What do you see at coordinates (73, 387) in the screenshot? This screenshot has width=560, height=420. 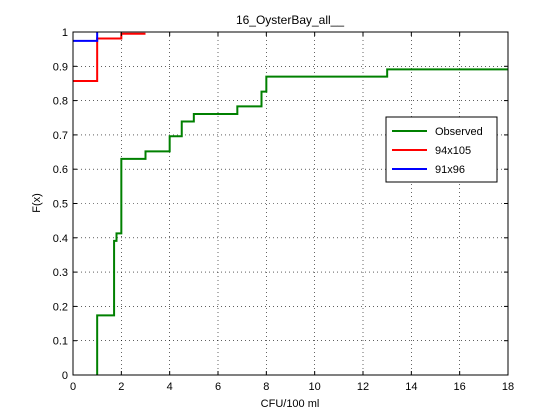 I see `x-tick-label: 0` at bounding box center [73, 387].